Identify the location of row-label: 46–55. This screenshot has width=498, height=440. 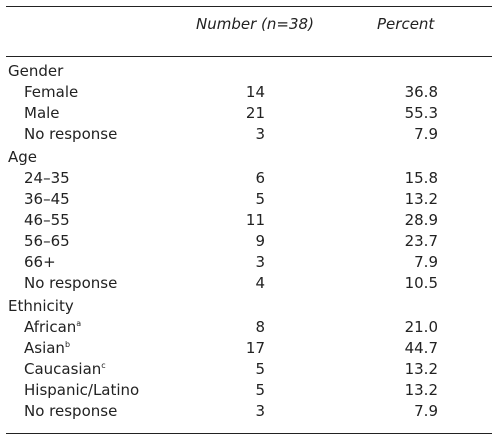
(47, 220).